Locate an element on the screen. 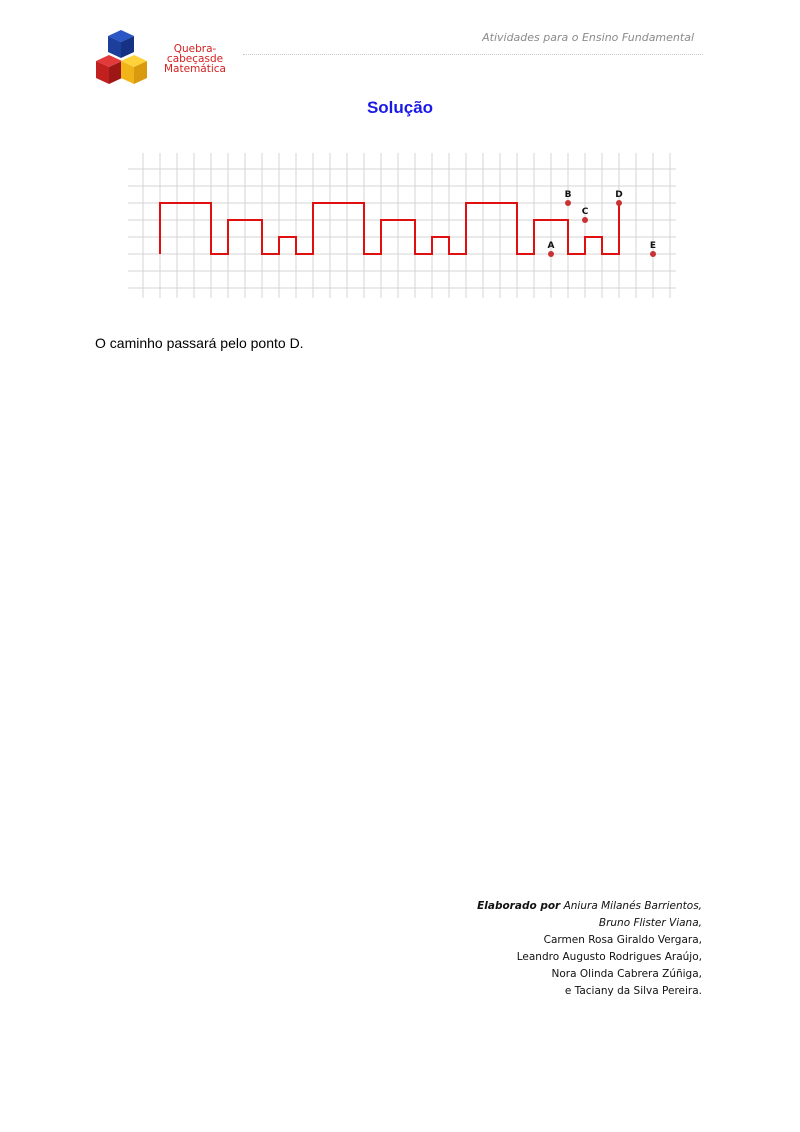 This screenshot has height=1132, width=800. logo-text: Quebra-cabeçasde Matemática is located at coordinates (195, 59).